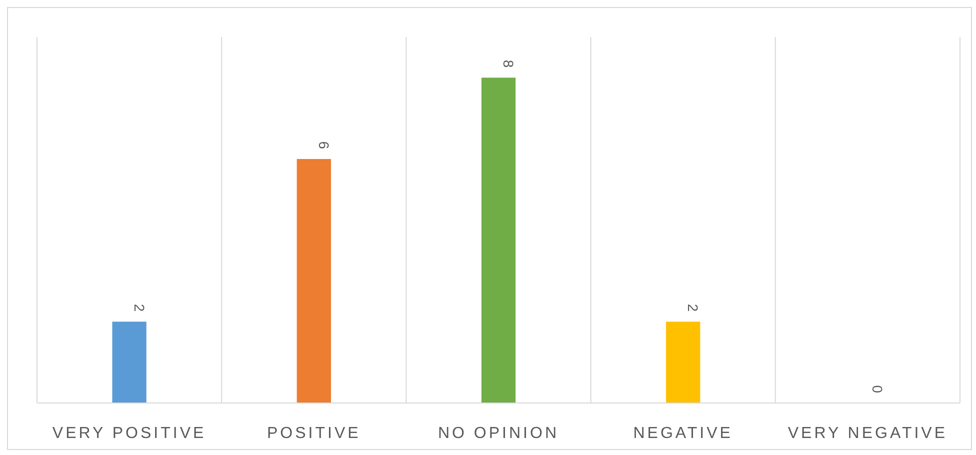  I want to click on data-label: 6, so click(324, 145).